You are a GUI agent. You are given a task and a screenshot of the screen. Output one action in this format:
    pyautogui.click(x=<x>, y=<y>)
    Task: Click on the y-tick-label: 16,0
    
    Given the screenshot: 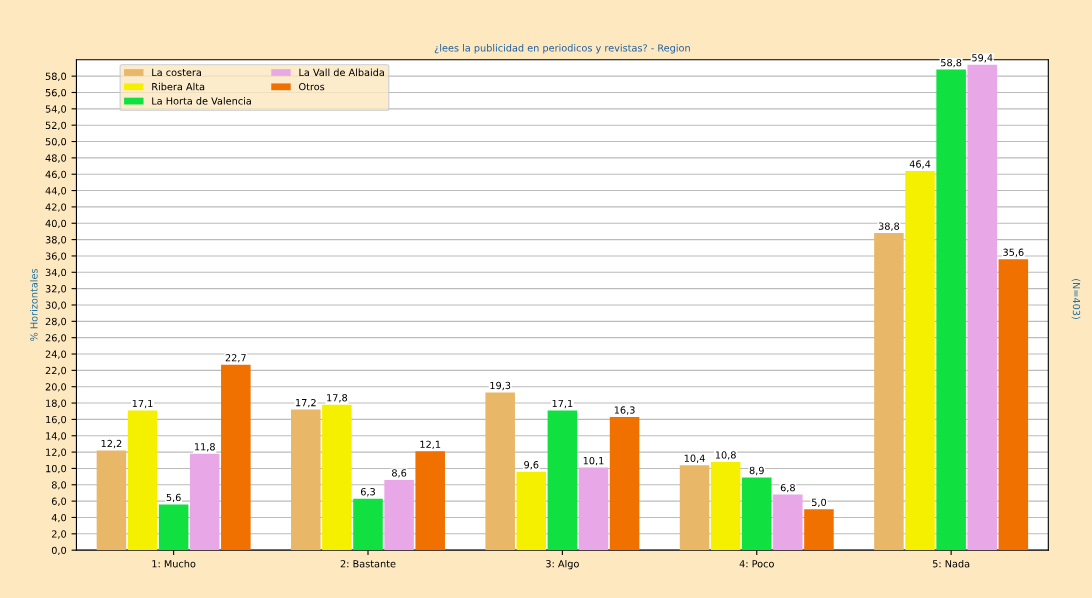 What is the action you would take?
    pyautogui.click(x=56, y=420)
    